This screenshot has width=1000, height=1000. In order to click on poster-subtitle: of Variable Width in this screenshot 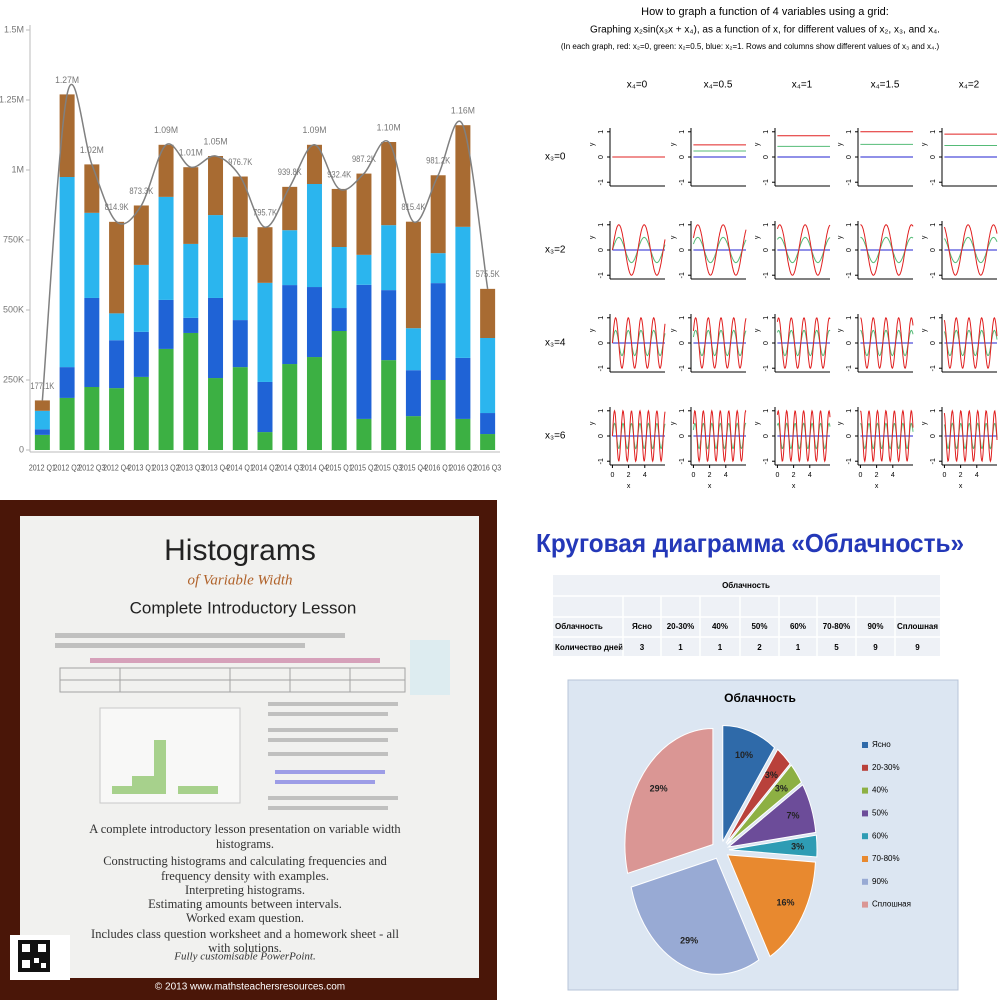, I will do `click(240, 580)`.